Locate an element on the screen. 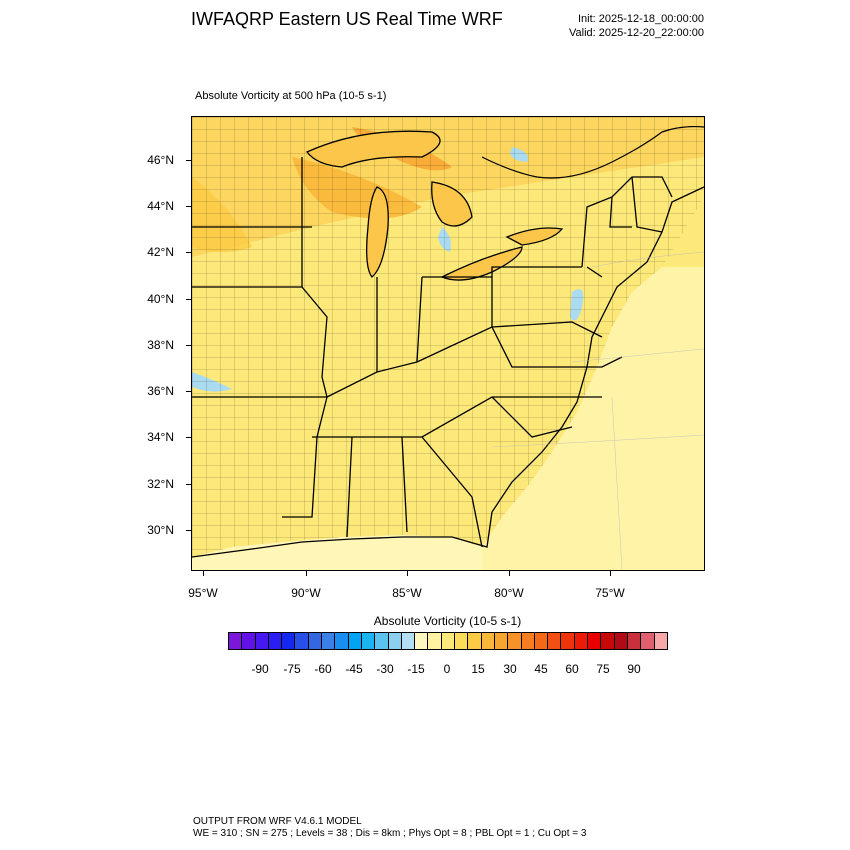 The height and width of the screenshot is (850, 850). lake-huron is located at coordinates (452, 204).